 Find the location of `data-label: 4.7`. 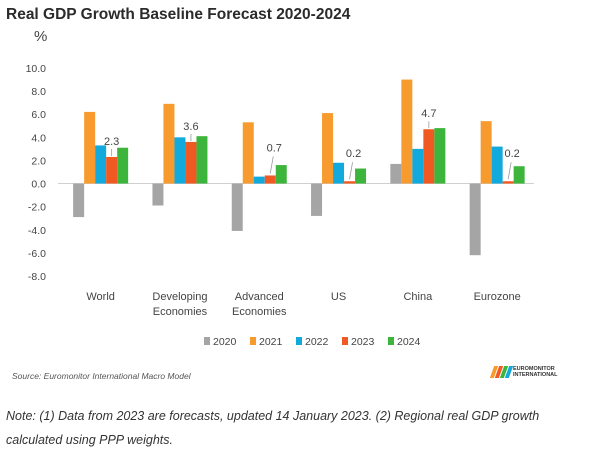

data-label: 4.7 is located at coordinates (428, 114).